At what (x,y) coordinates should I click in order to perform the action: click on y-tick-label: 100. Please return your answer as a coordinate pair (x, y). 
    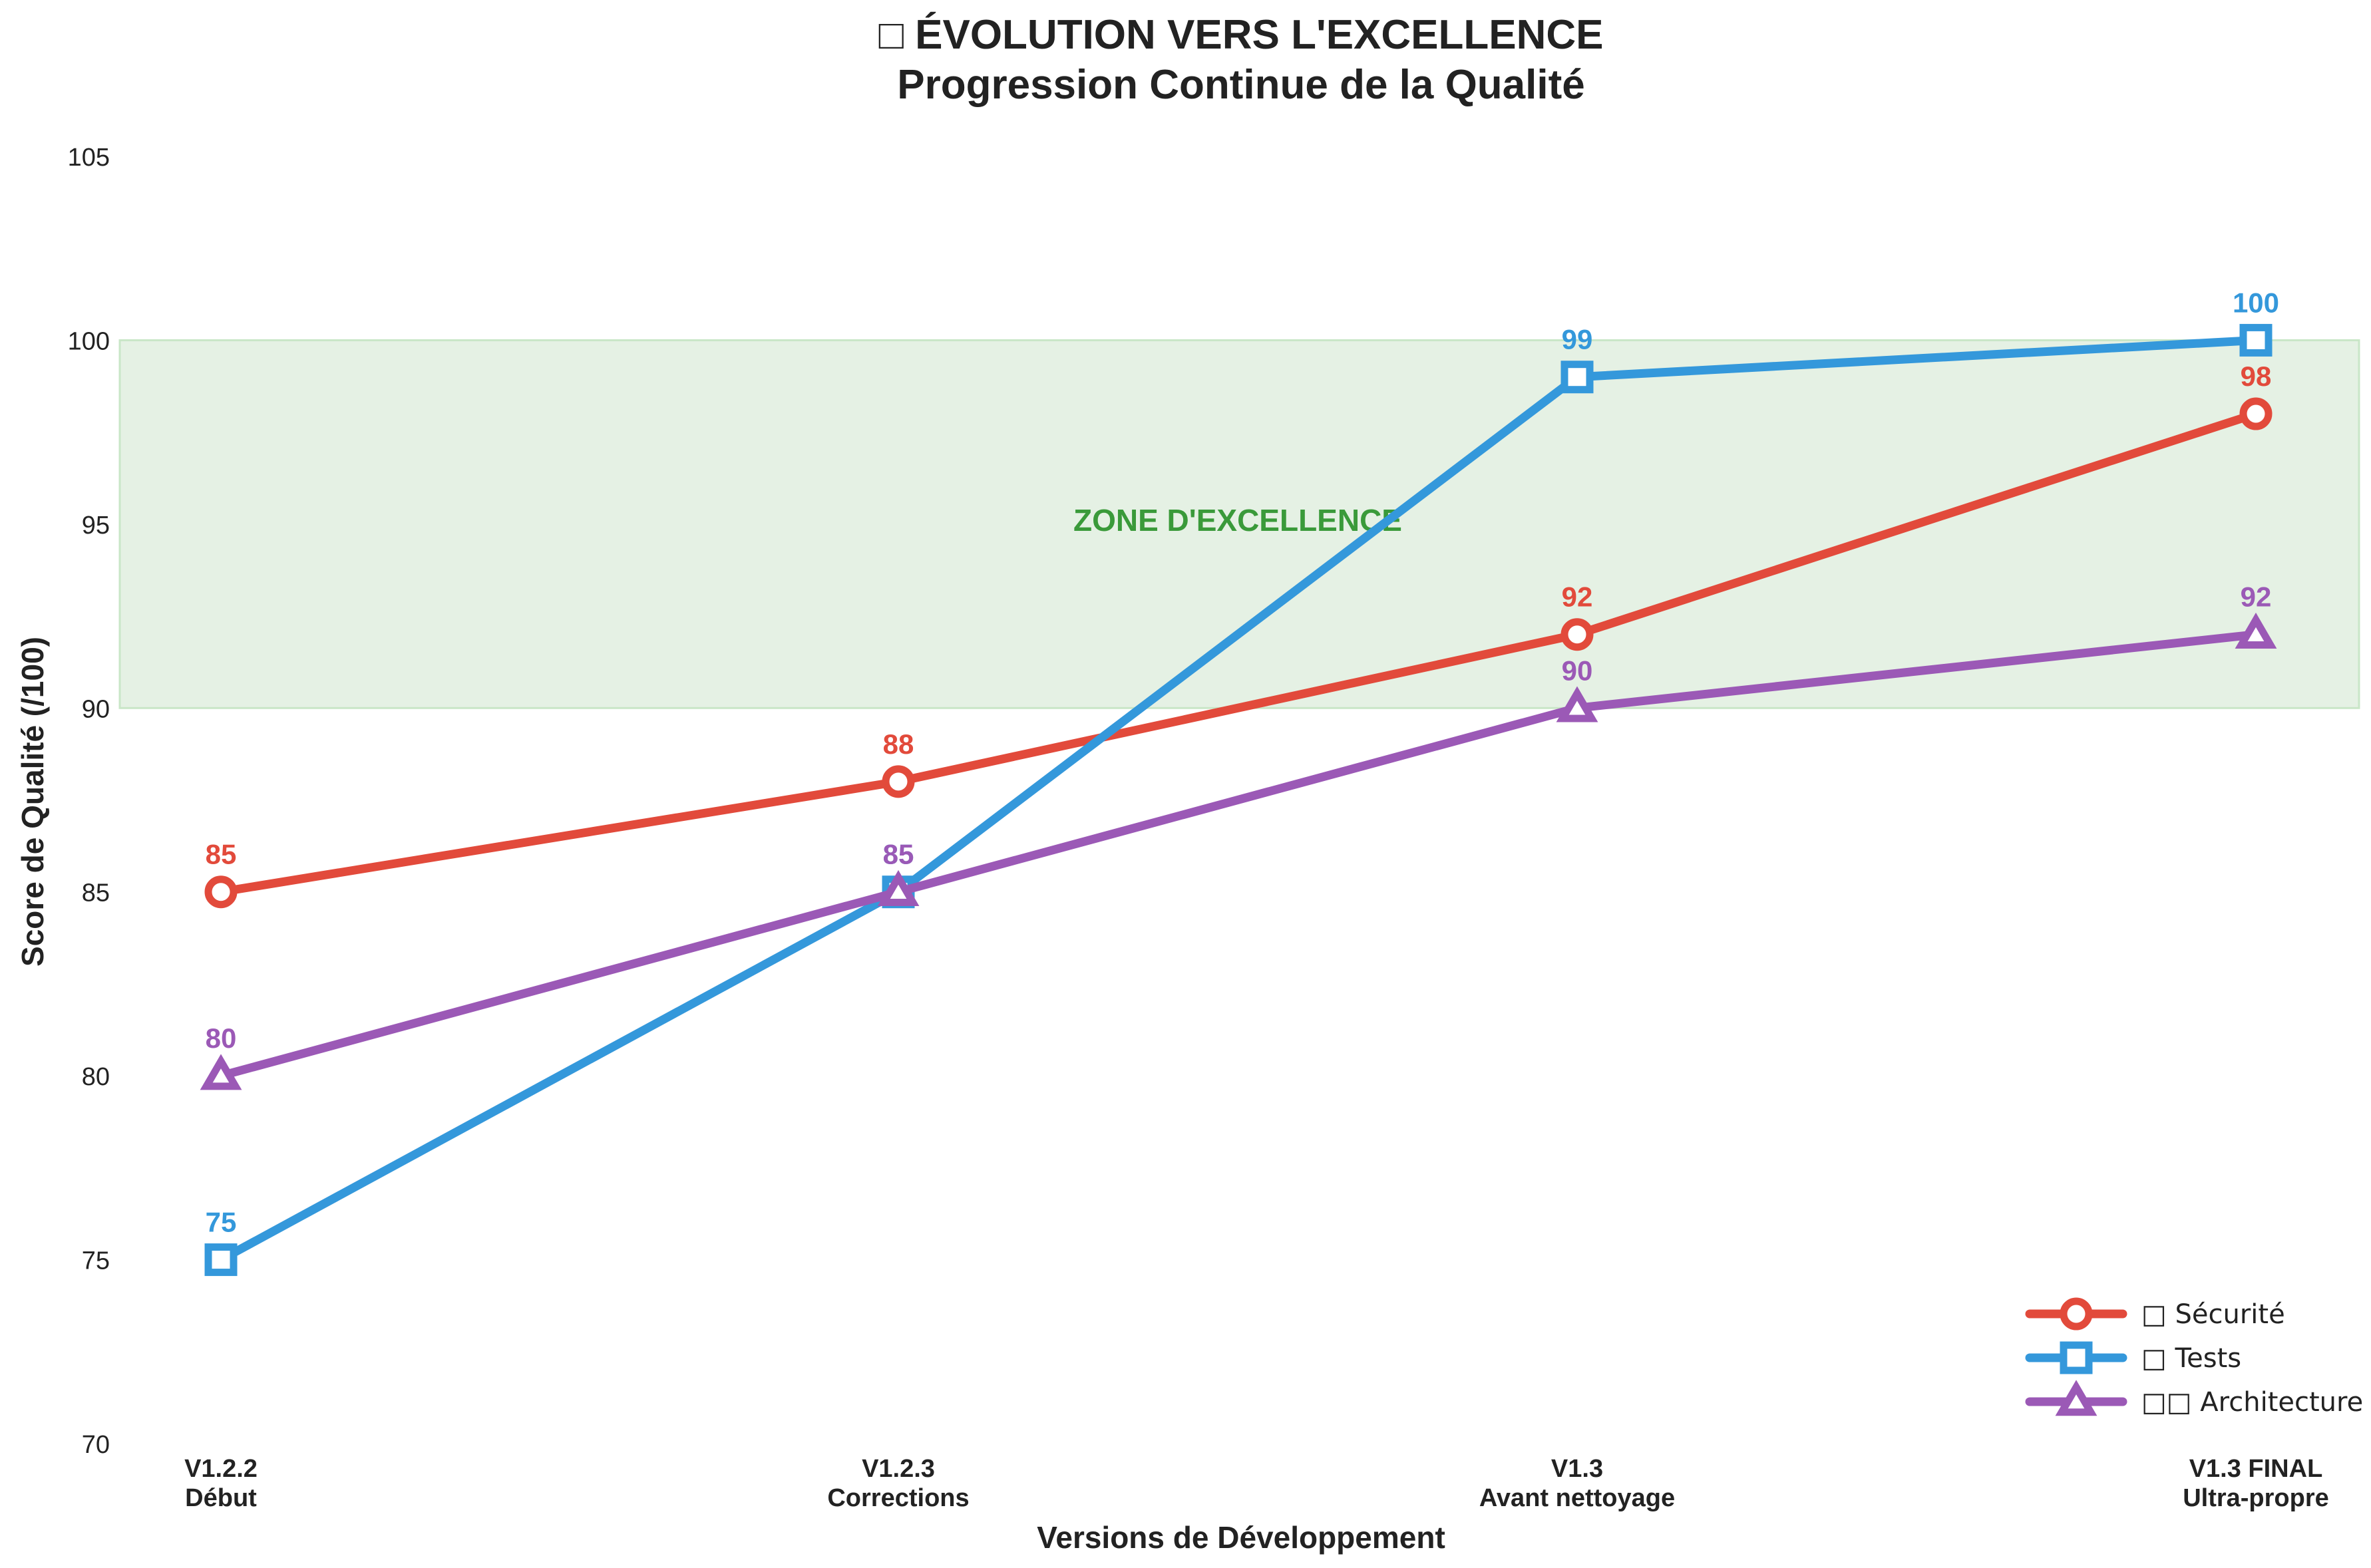
    Looking at the image, I should click on (89, 341).